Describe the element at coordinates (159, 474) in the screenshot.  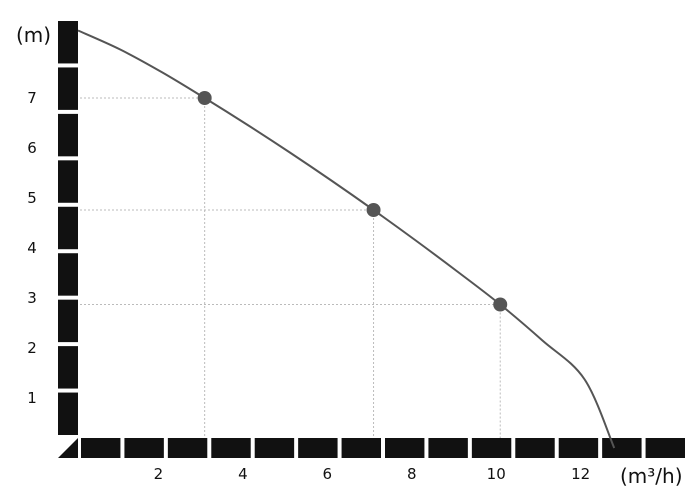
I see `x-tick-label: 2` at that location.